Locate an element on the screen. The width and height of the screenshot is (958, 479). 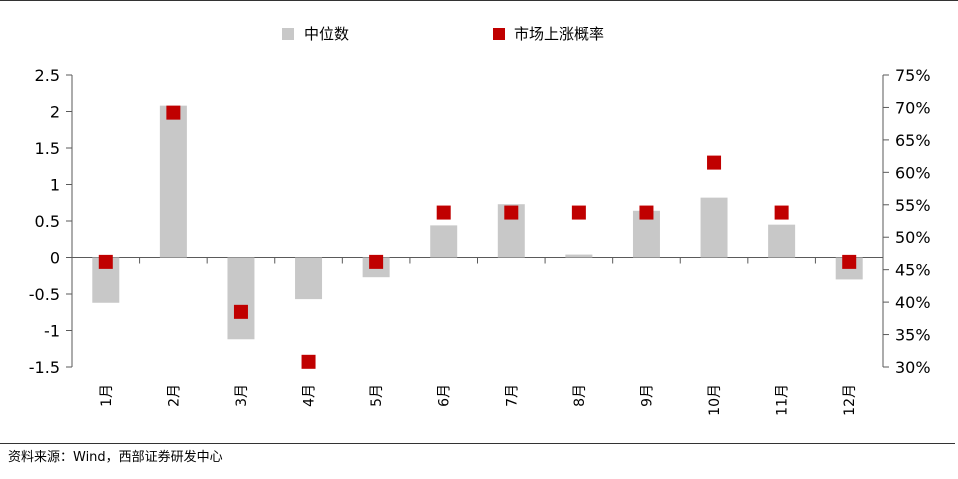
x-tick-label: 7月 is located at coordinates (512, 395).